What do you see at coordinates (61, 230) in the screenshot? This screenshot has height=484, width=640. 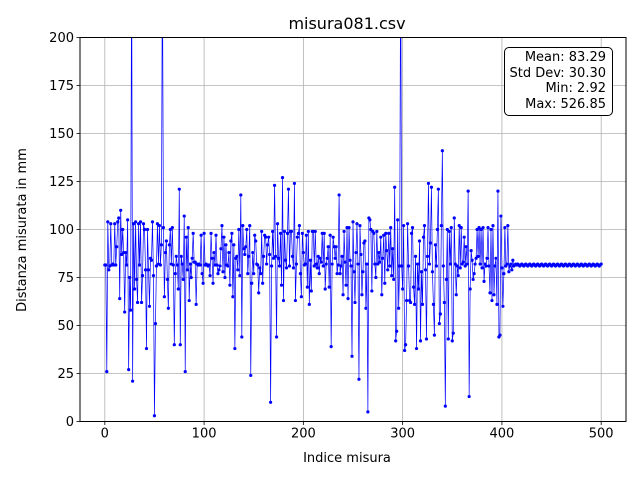 I see `y-tick-label: 100` at bounding box center [61, 230].